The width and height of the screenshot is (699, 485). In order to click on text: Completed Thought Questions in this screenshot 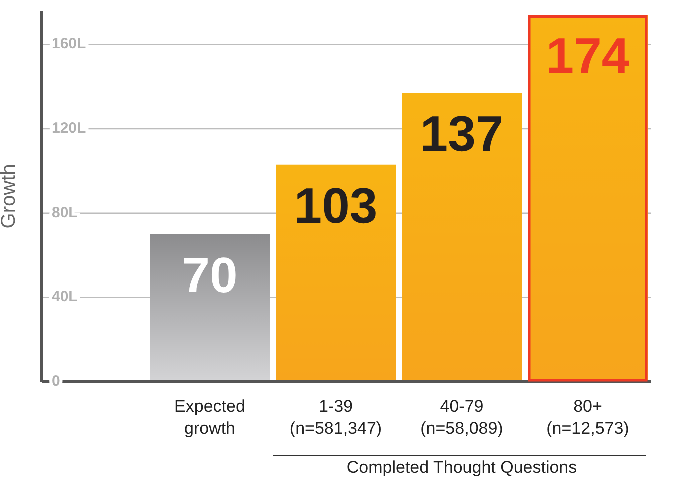, I will do `click(462, 468)`.